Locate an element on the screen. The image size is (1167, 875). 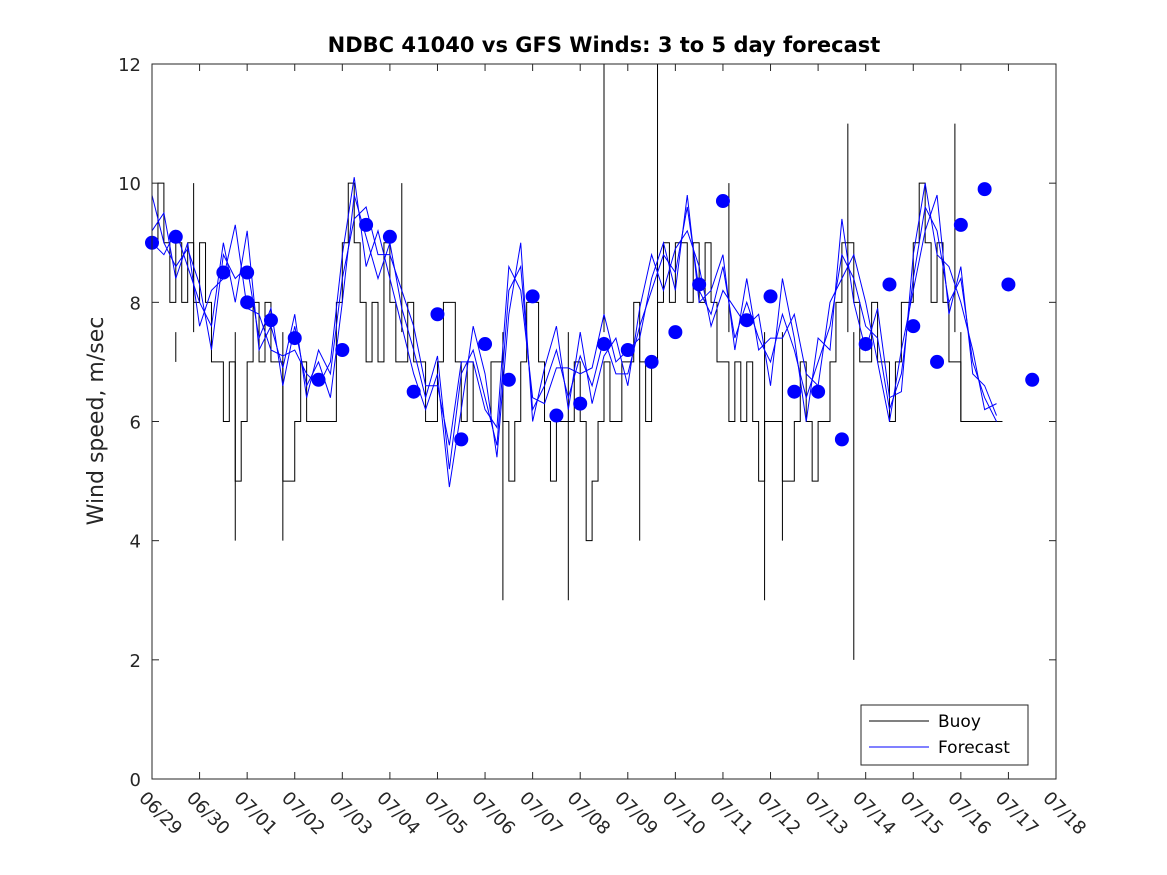
y-tick-label: 0 is located at coordinates (135, 780).